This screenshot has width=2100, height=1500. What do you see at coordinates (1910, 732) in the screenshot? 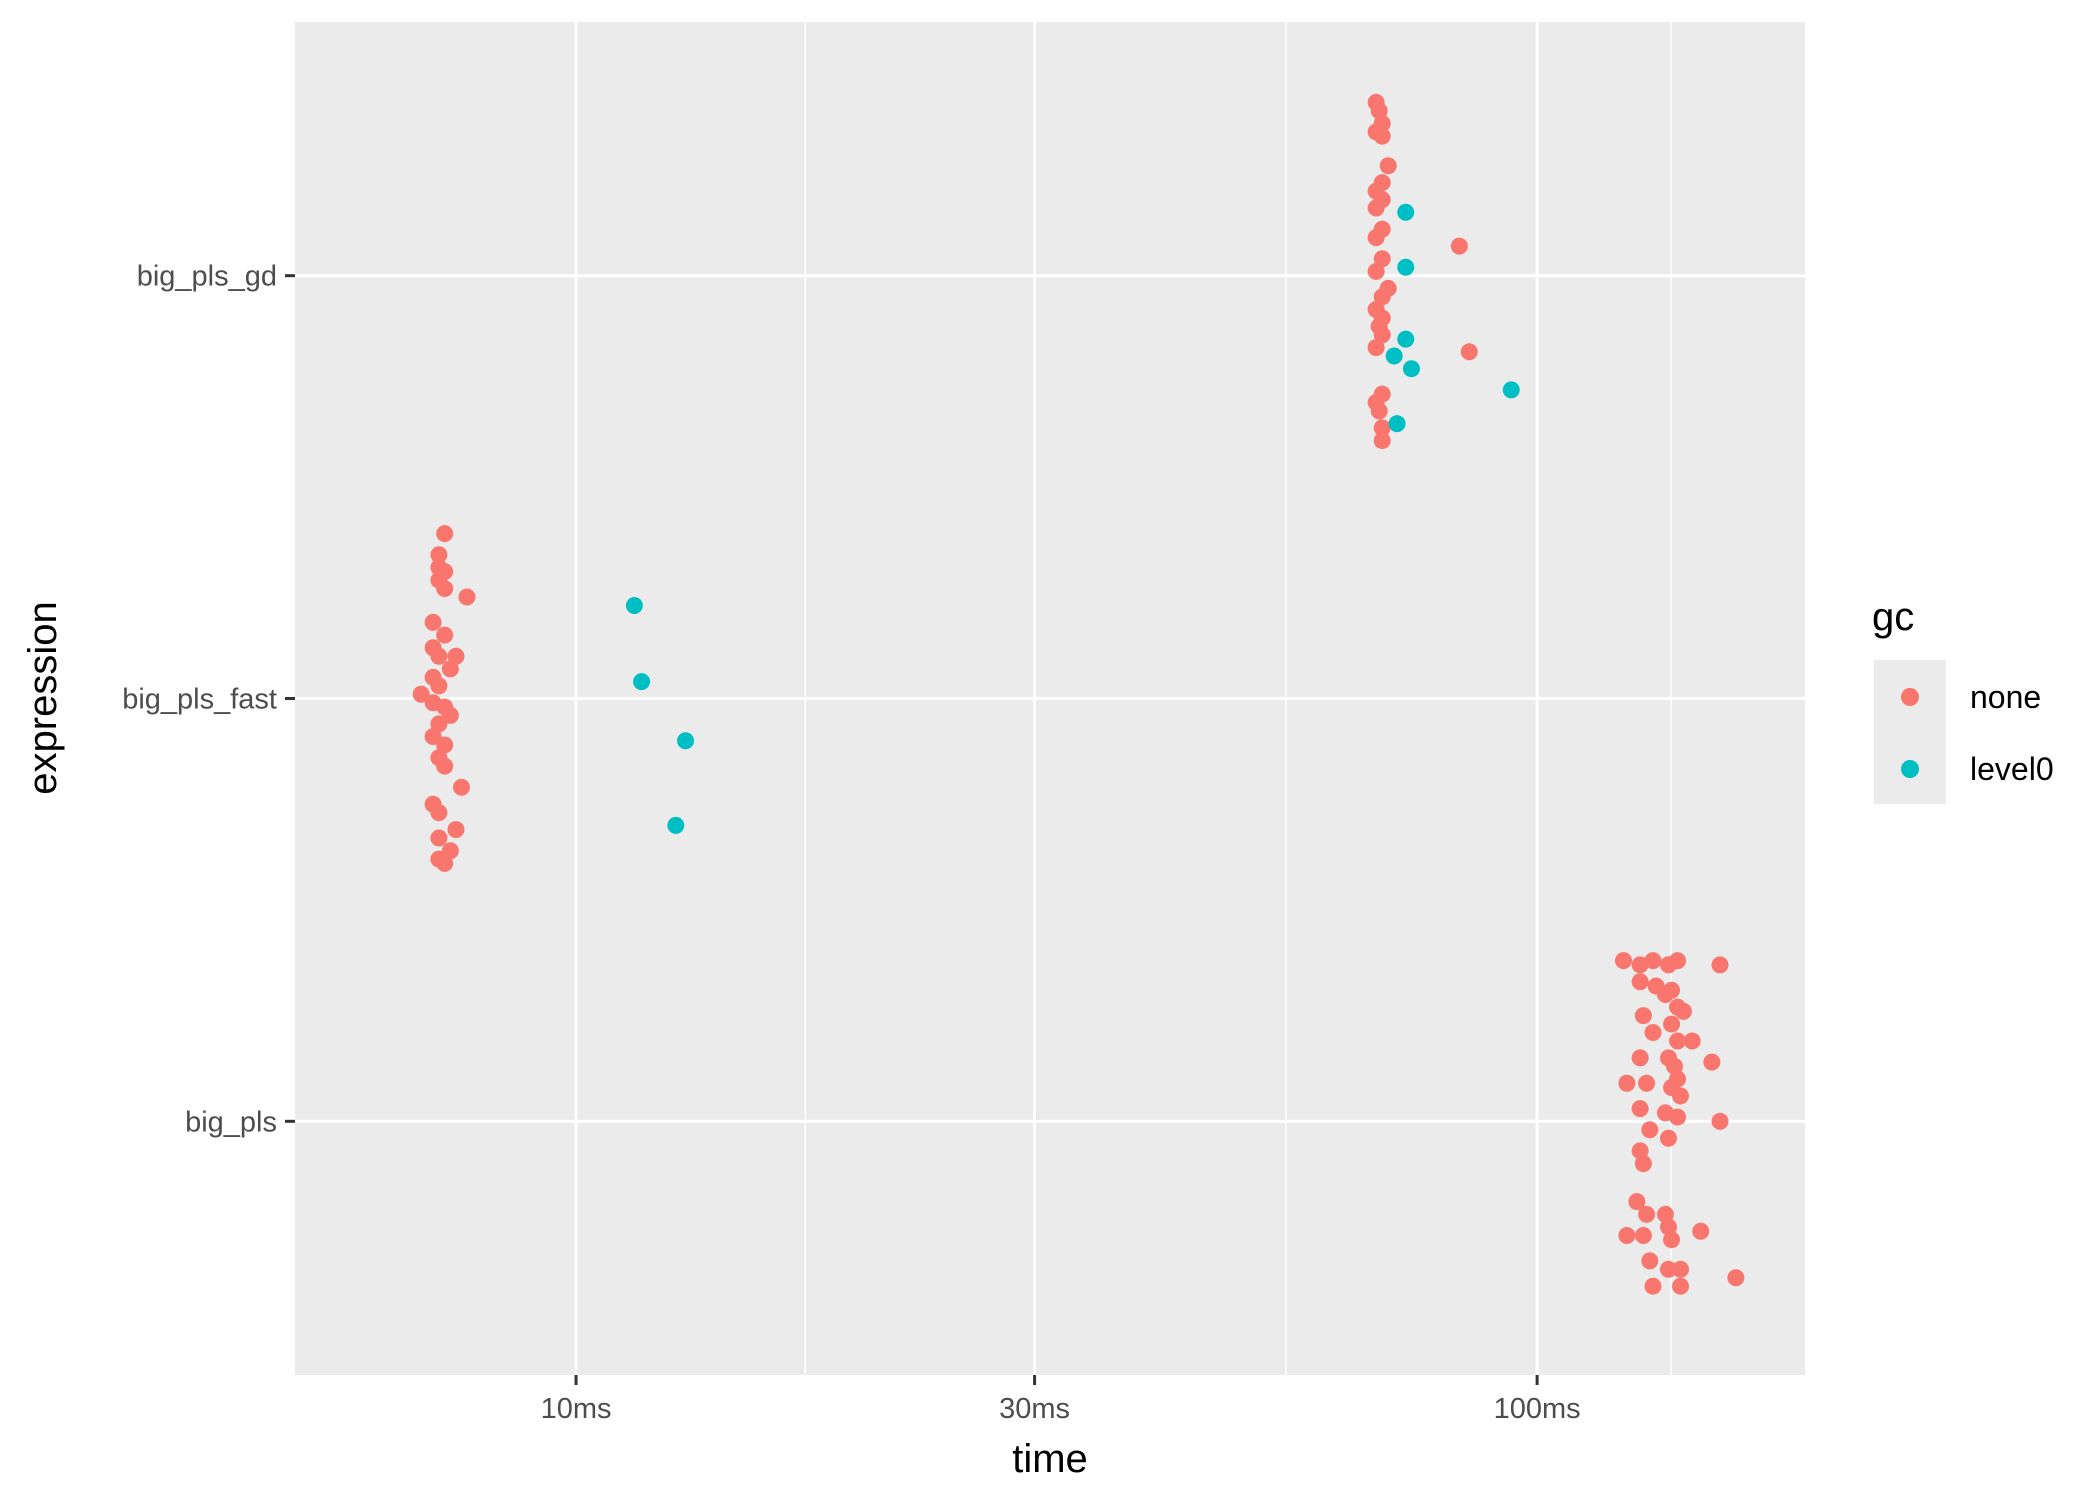
I see `legend-key-background` at bounding box center [1910, 732].